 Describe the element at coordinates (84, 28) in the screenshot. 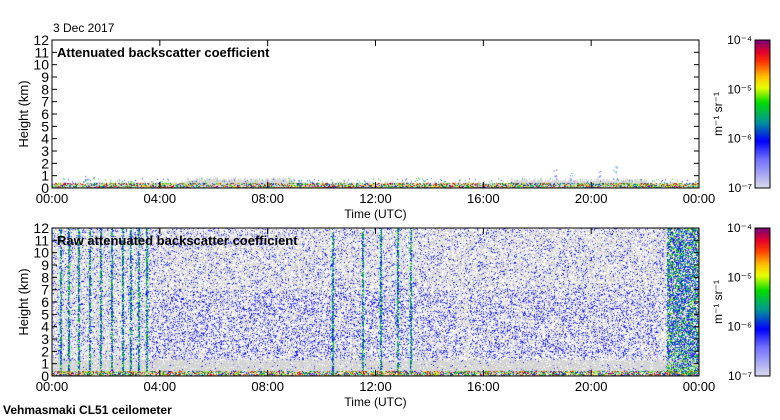

I see `date-label: 3 Dec 2017` at that location.